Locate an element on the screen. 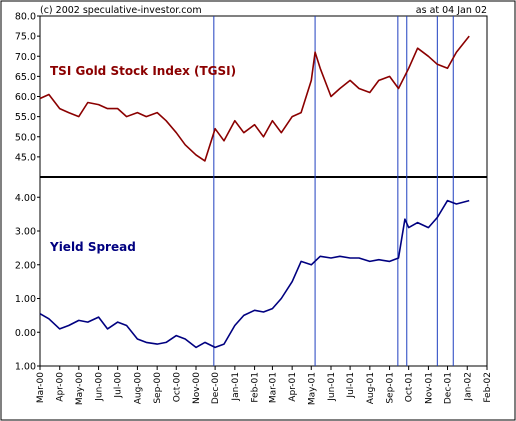 Image resolution: width=516 pixels, height=421 pixels. x-tick-label: Jul-01 is located at coordinates (351, 385).